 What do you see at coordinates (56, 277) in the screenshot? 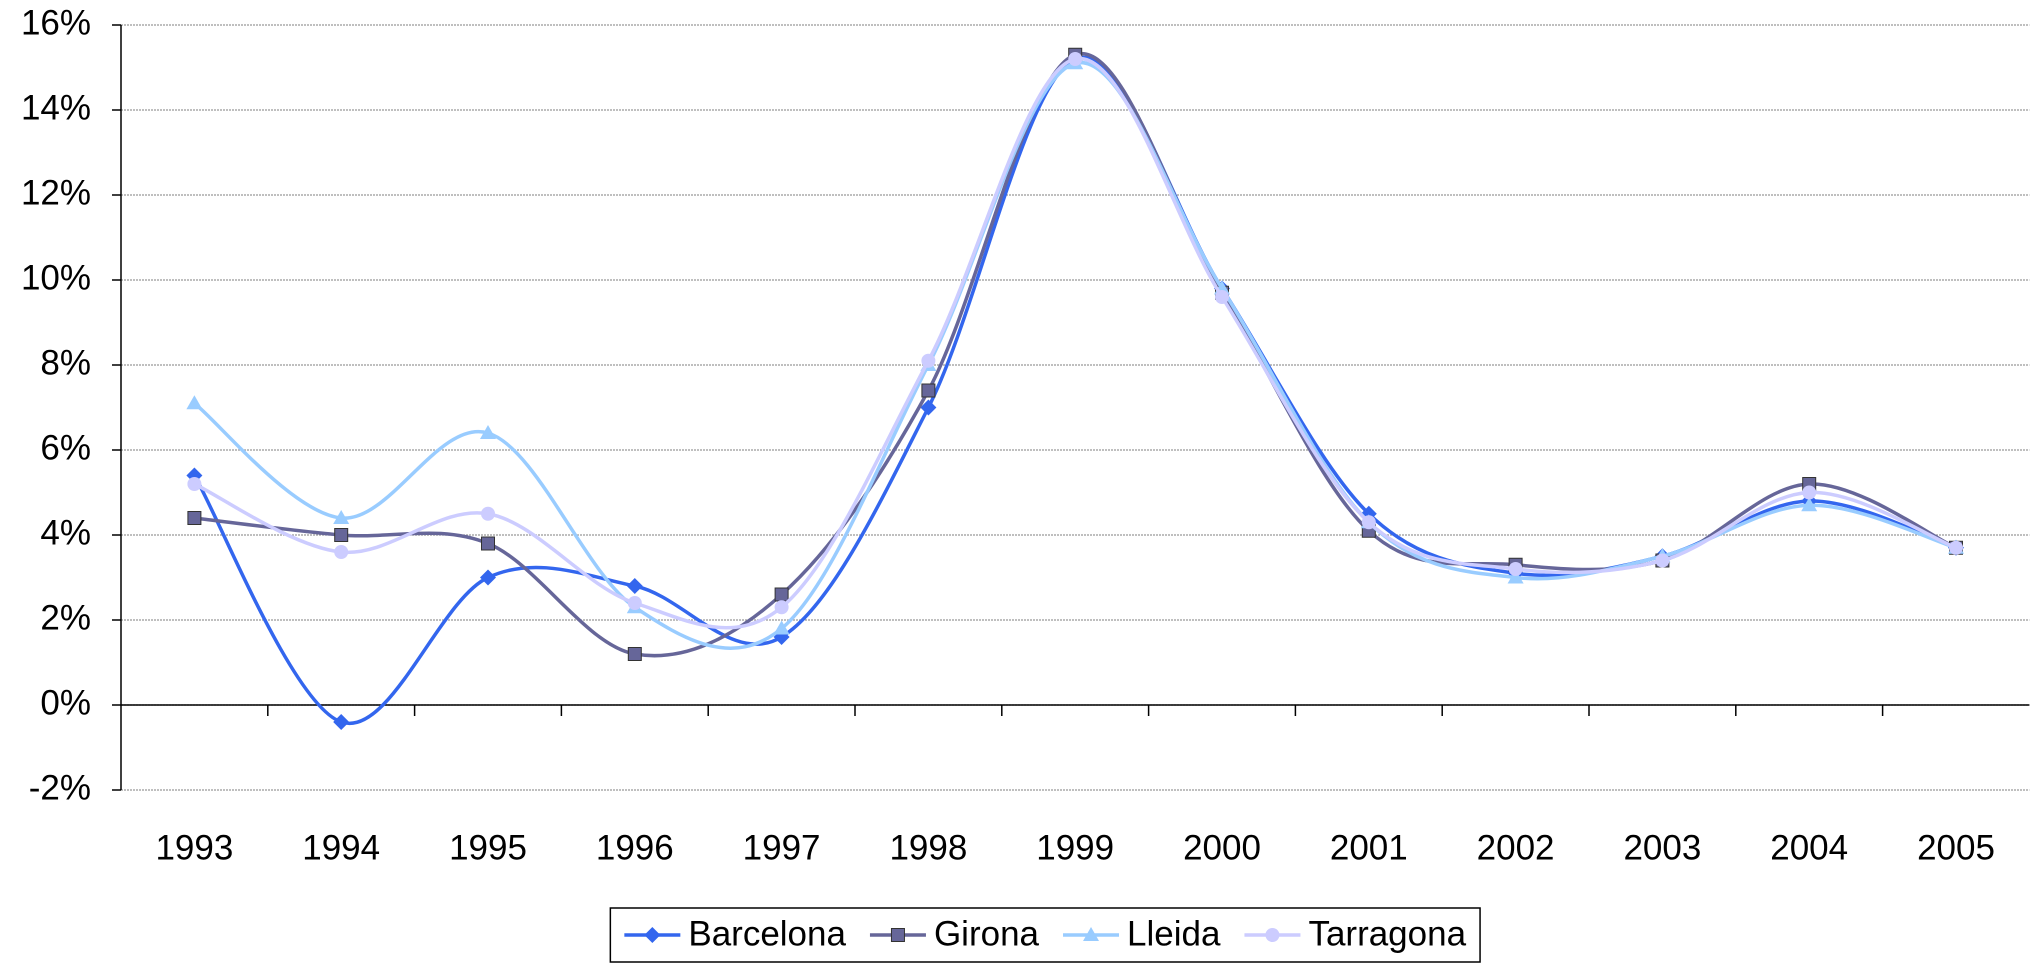
I see `y-tick-label: 10%` at bounding box center [56, 277].